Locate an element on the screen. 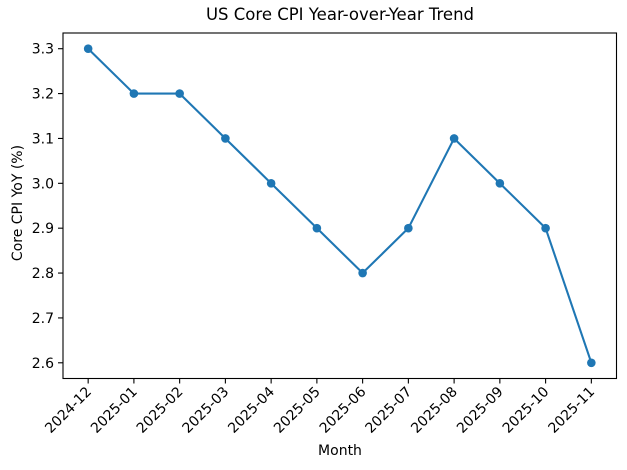 This screenshot has width=627, height=470. y-tick-label: 3.3 is located at coordinates (43, 50).